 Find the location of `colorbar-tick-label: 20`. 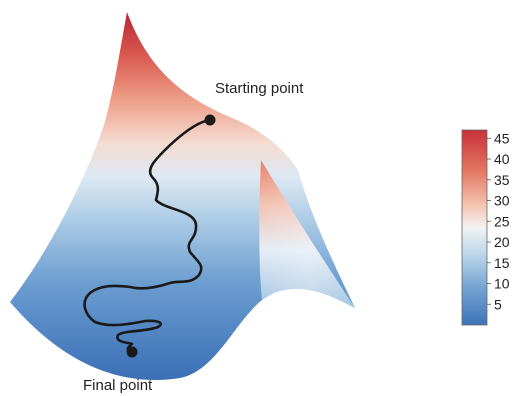

colorbar-tick-label: 20 is located at coordinates (502, 242).